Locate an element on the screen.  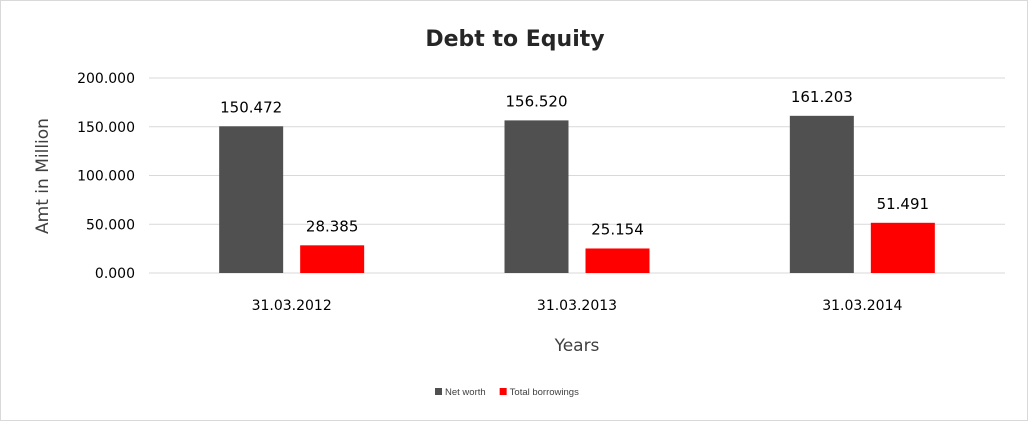
x-category-label: 31.03.2012 is located at coordinates (292, 306).